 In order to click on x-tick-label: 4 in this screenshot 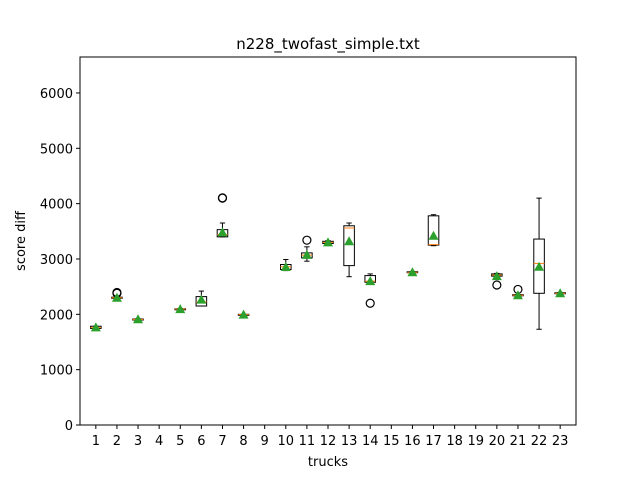, I will do `click(159, 441)`.